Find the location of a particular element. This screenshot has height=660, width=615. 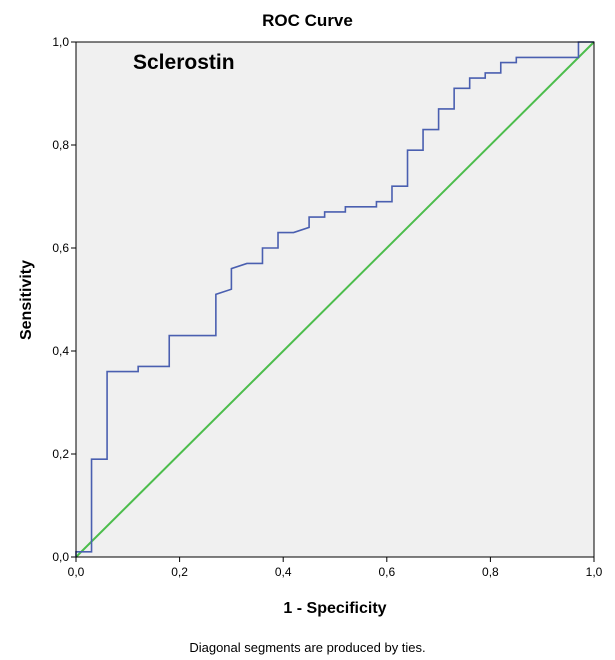

y-tick-label: 0,8 is located at coordinates (60, 145).